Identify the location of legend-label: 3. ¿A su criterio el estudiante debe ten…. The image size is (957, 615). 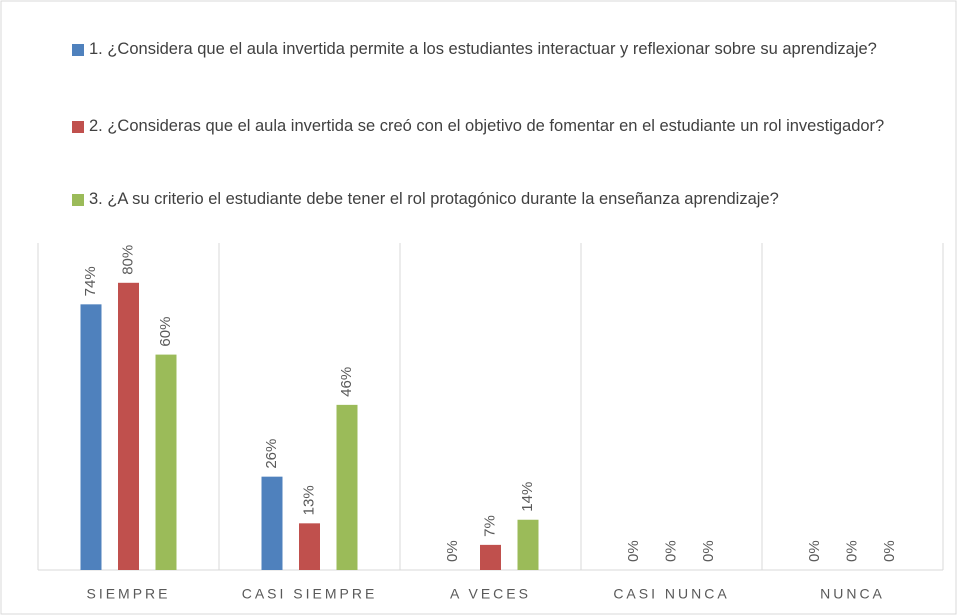
(434, 199).